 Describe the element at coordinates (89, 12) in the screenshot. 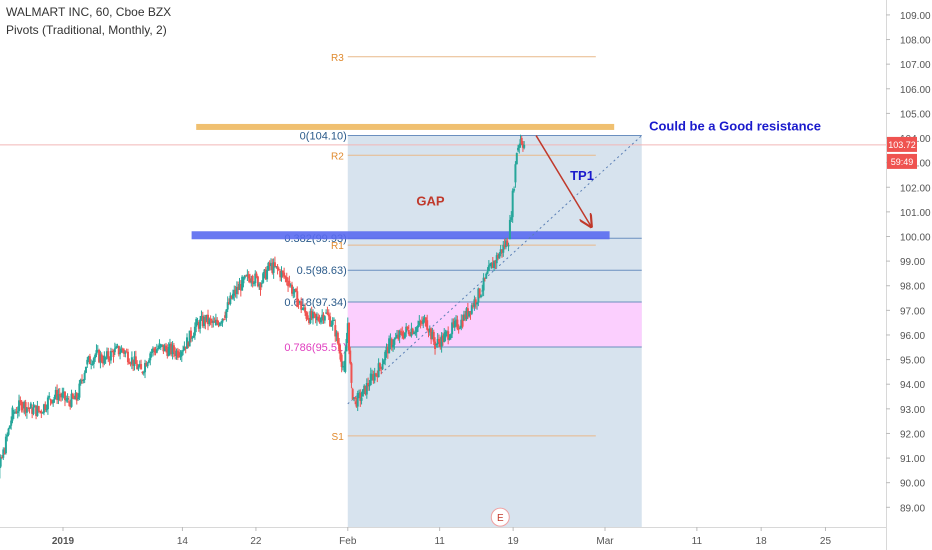

I see `symbol-title: WALMART INC, 60, Cboe BZX` at that location.